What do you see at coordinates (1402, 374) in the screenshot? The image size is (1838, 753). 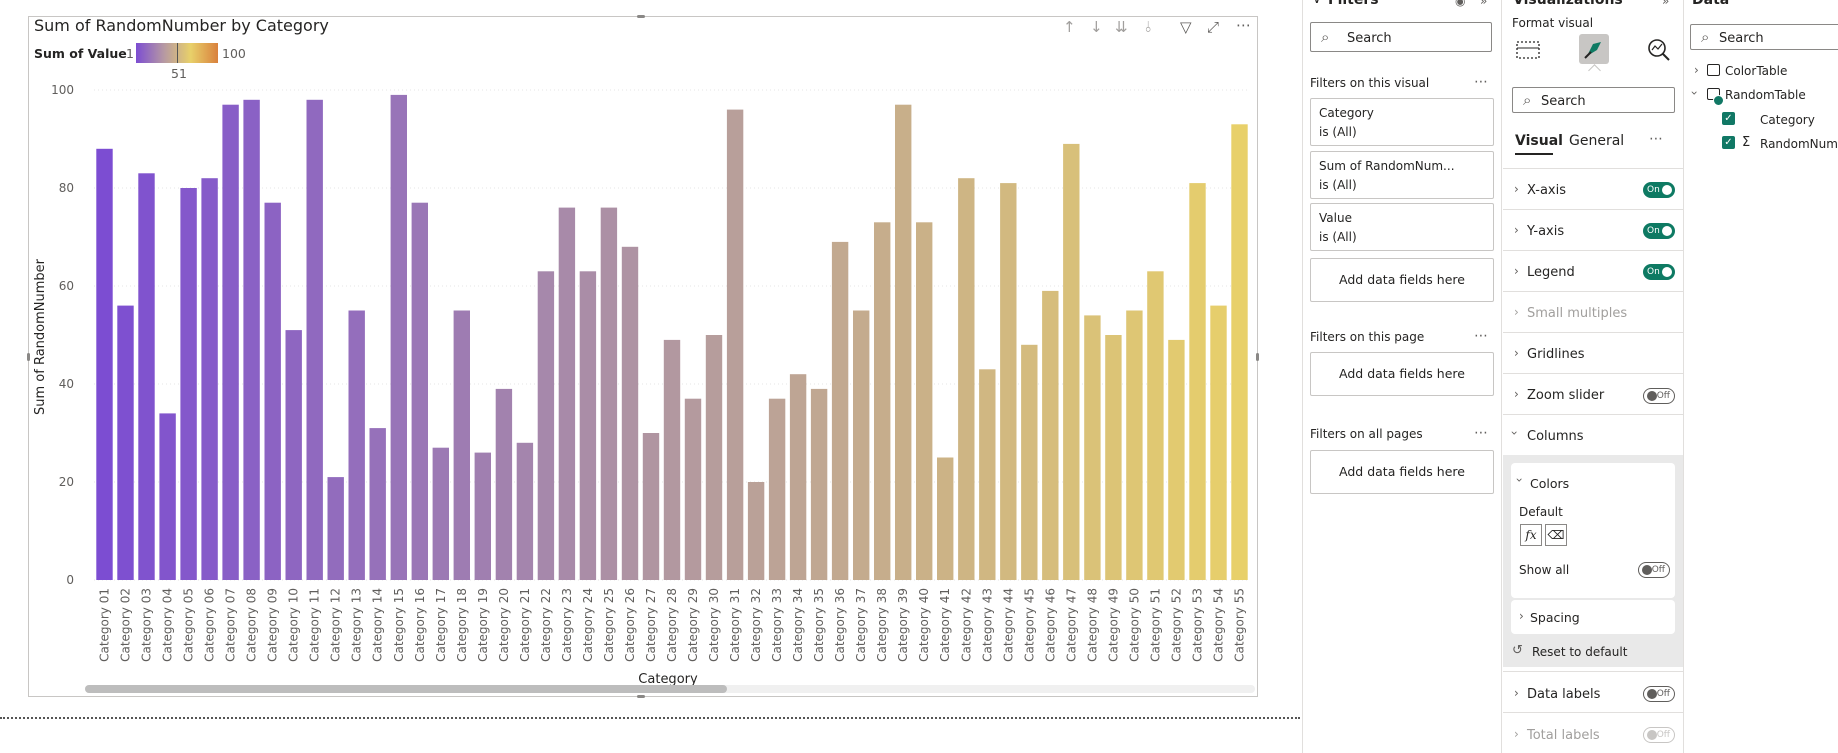 I see `add-fields-page: Add data fields here` at bounding box center [1402, 374].